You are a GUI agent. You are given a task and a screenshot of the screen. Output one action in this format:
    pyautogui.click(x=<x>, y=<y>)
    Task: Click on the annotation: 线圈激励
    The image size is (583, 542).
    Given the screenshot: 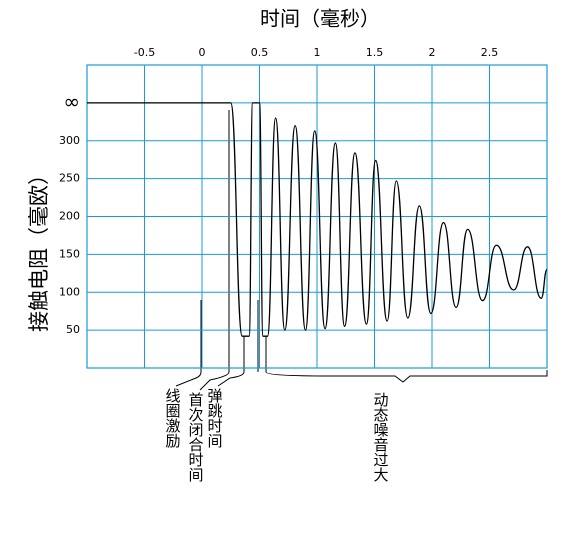 What is the action you would take?
    pyautogui.click(x=173, y=418)
    